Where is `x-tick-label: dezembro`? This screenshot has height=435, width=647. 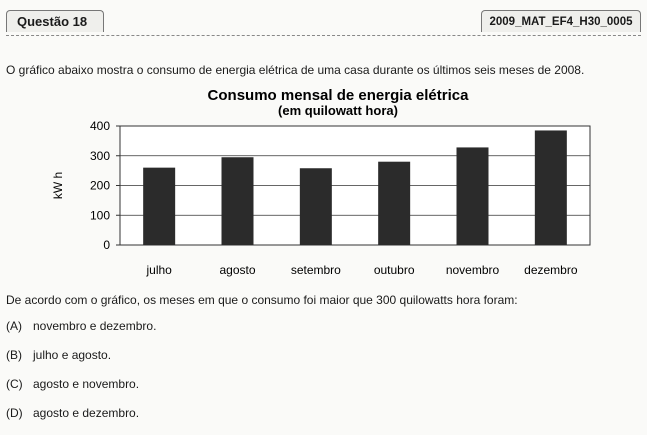
x-tick-label: dezembro is located at coordinates (551, 270).